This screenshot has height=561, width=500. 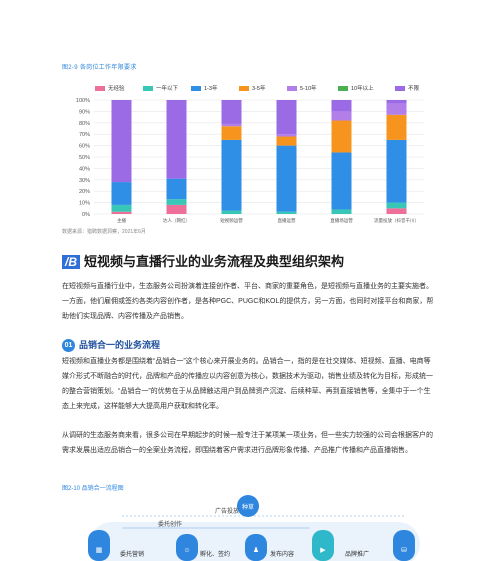 What do you see at coordinates (396, 220) in the screenshot?
I see `x-tick-label: 流量投放（抖音千川）` at bounding box center [396, 220].